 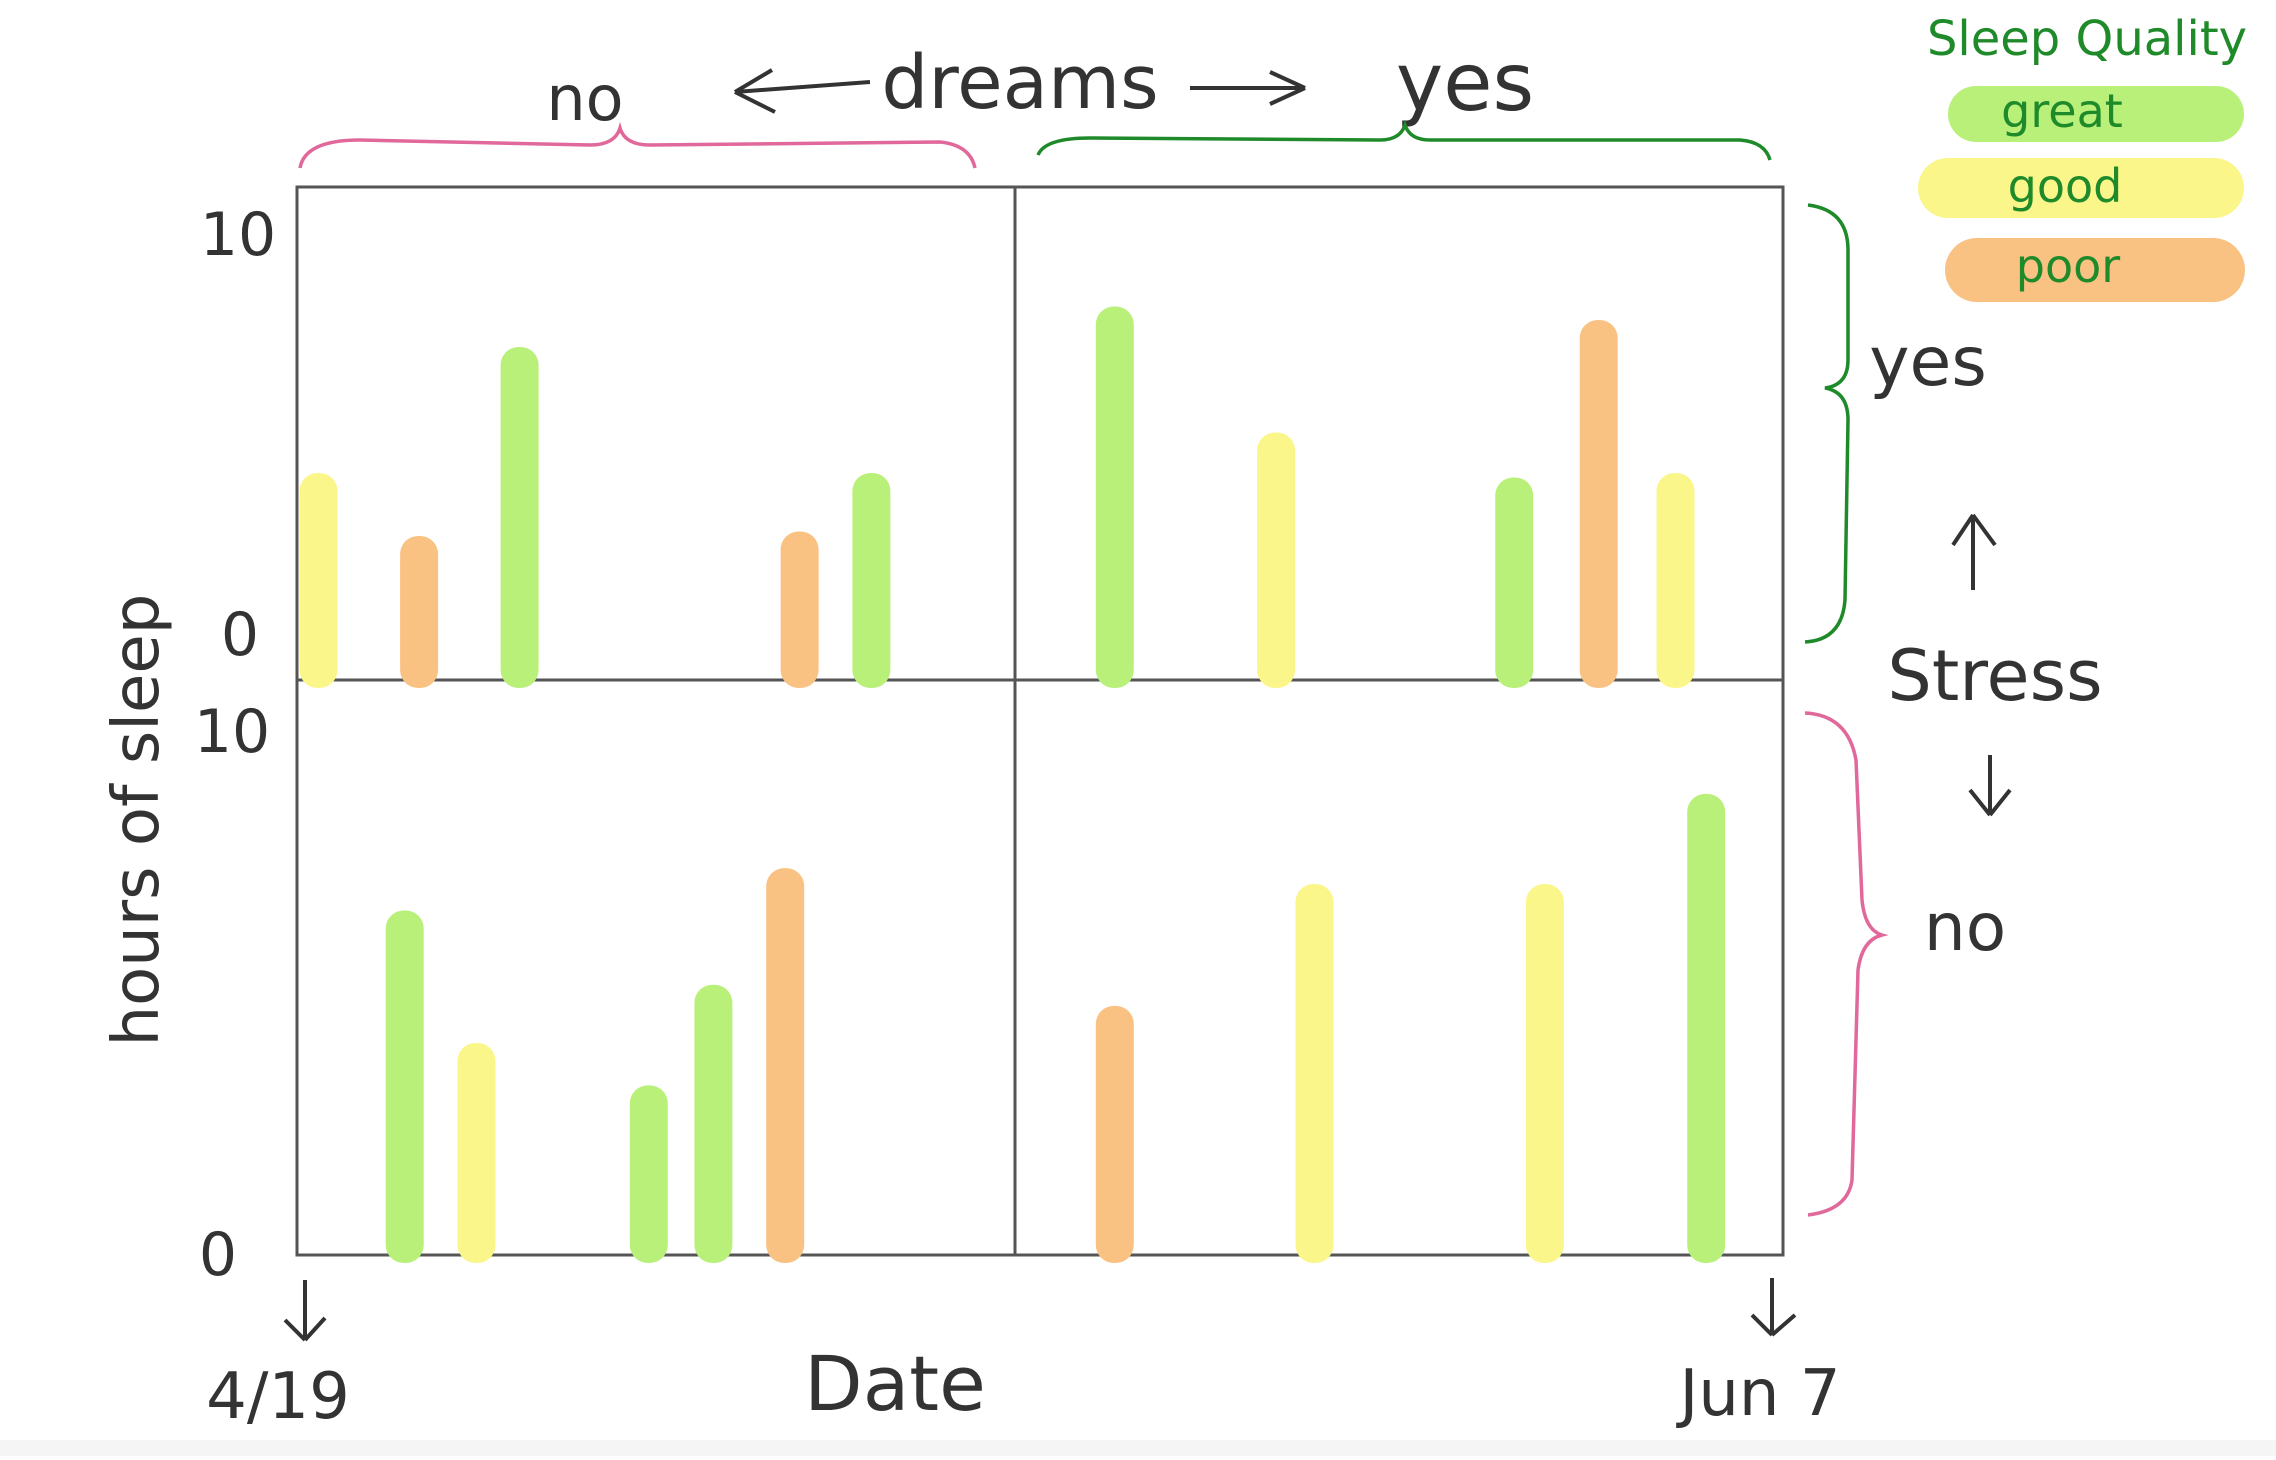 I want to click on stress-yes-brace, so click(x=1827, y=423).